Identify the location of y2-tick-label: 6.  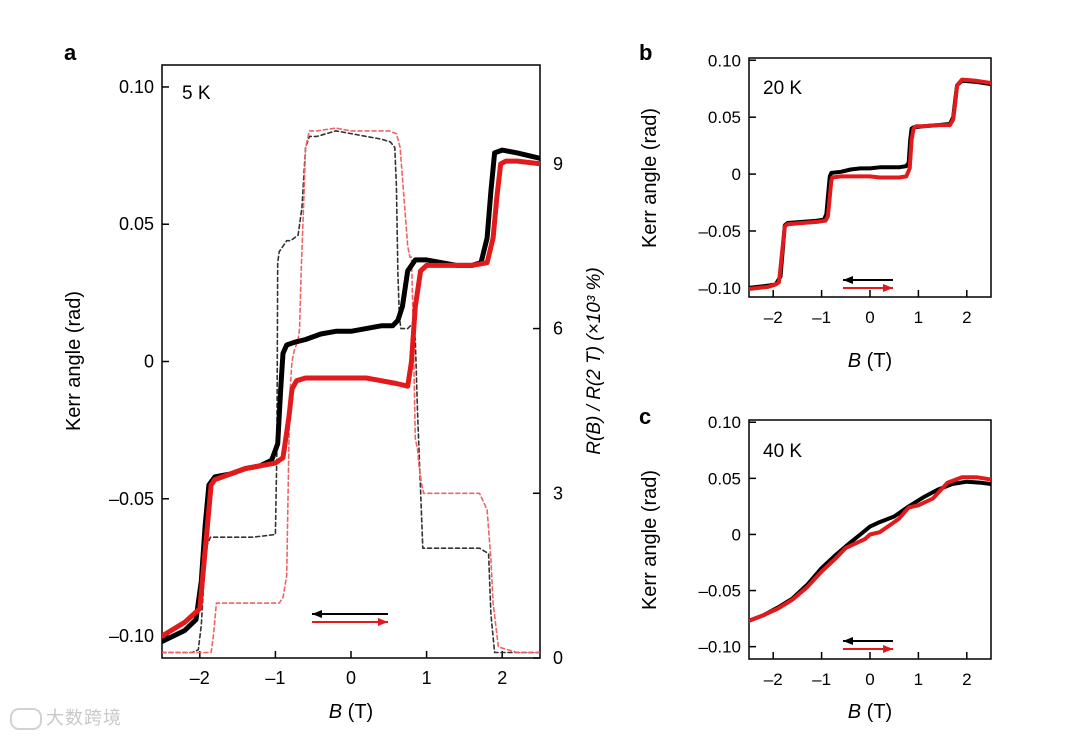
(558, 329).